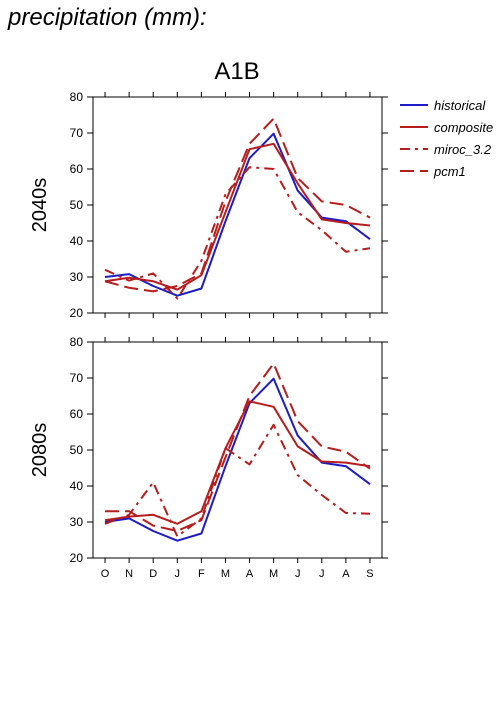 This screenshot has width=501, height=709. I want to click on page-heading: precipitation (mm):, so click(107, 17).